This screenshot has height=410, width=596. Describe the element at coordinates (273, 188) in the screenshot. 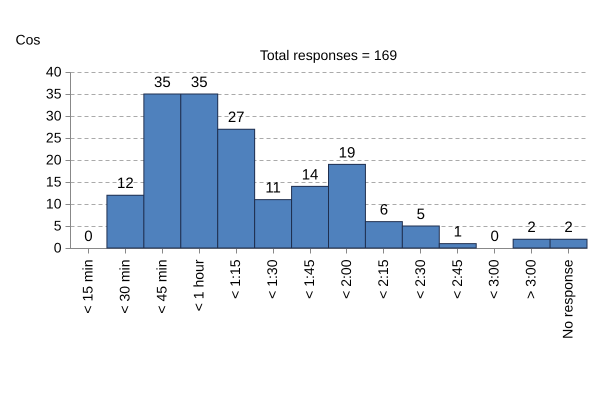

I see `data-label: 11` at that location.